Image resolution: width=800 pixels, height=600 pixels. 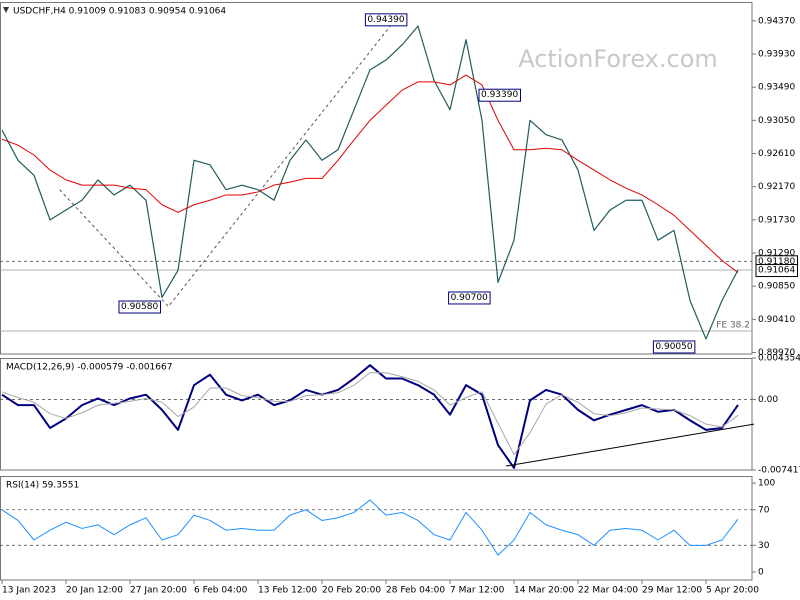 I want to click on y-tick-label: 0.004354, so click(x=779, y=359).